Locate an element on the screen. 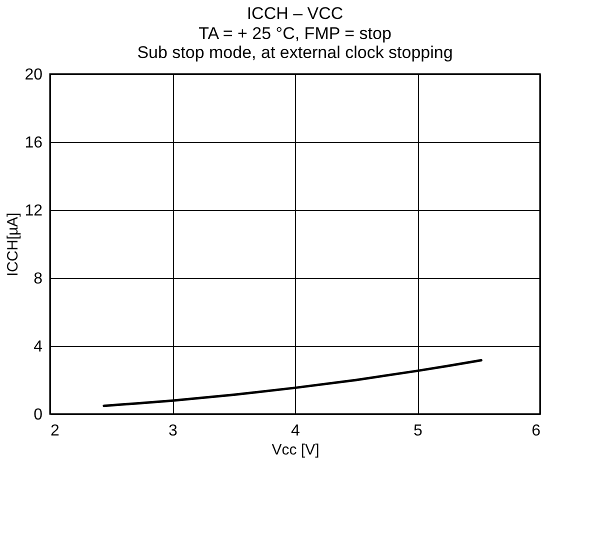 This screenshot has height=537, width=608. x-tick-label: 4 is located at coordinates (295, 431).